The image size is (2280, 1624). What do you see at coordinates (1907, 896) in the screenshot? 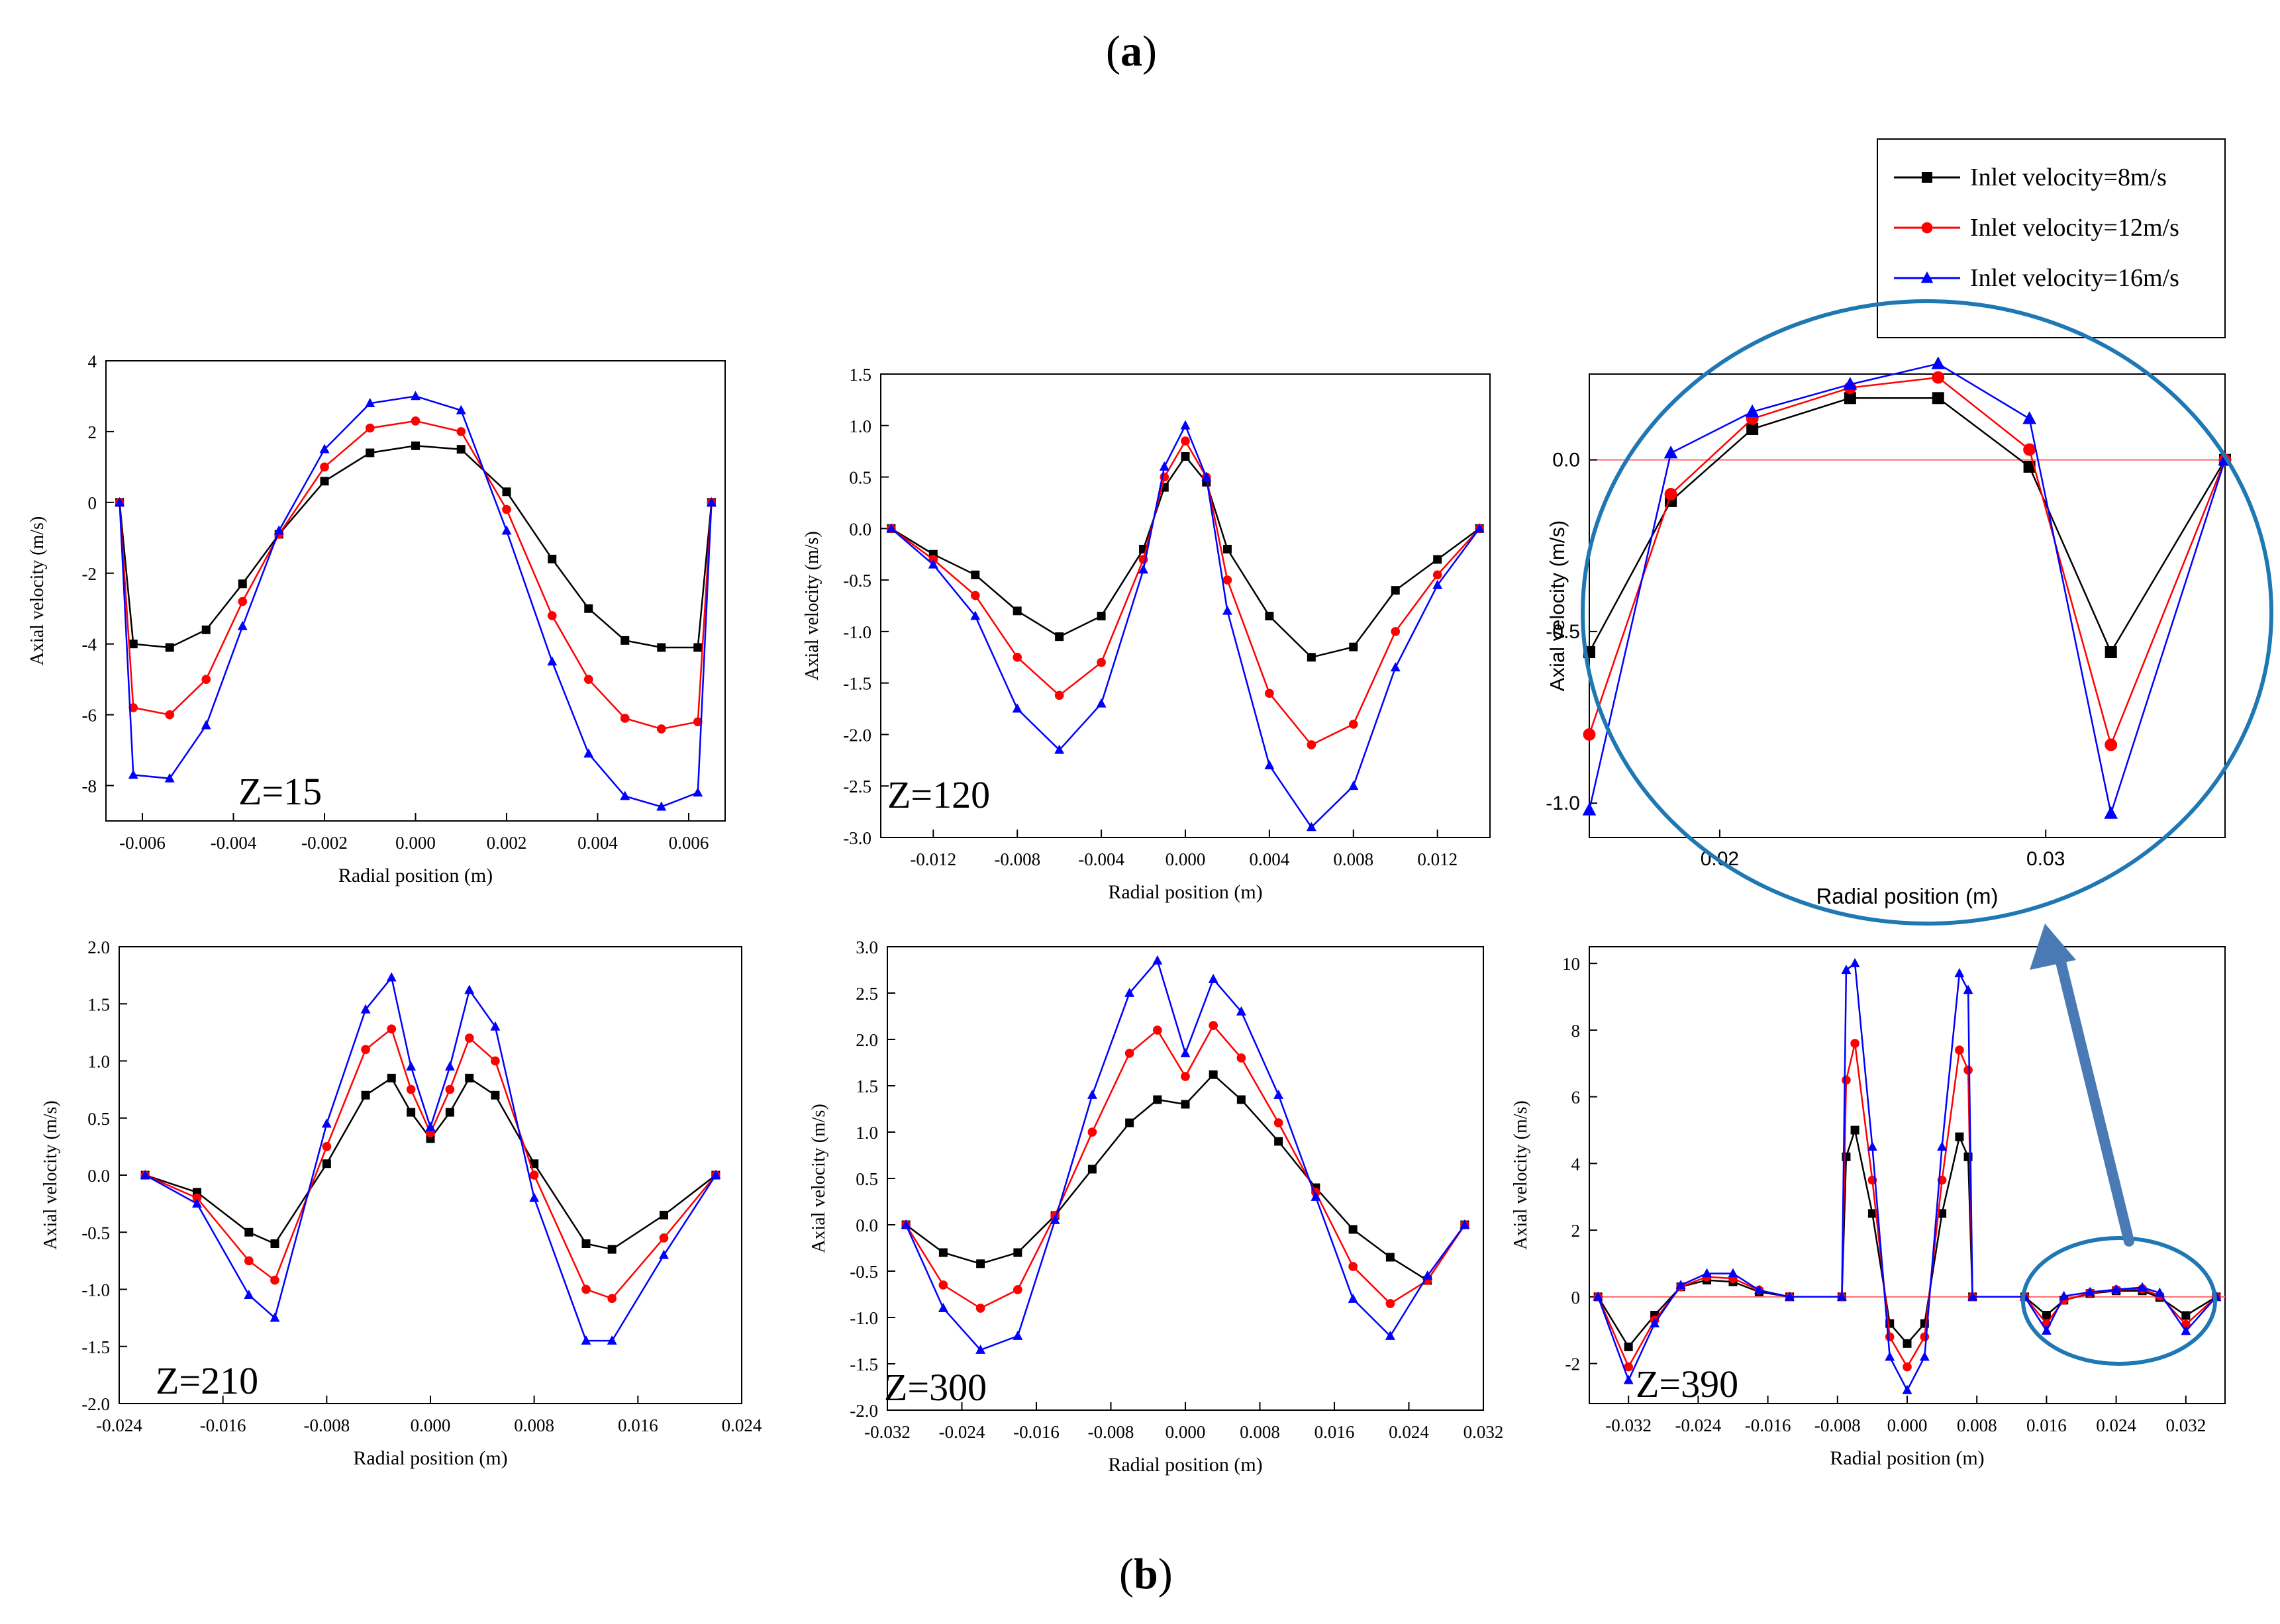
I see `x-axis-label: Radial position (m)` at bounding box center [1907, 896].